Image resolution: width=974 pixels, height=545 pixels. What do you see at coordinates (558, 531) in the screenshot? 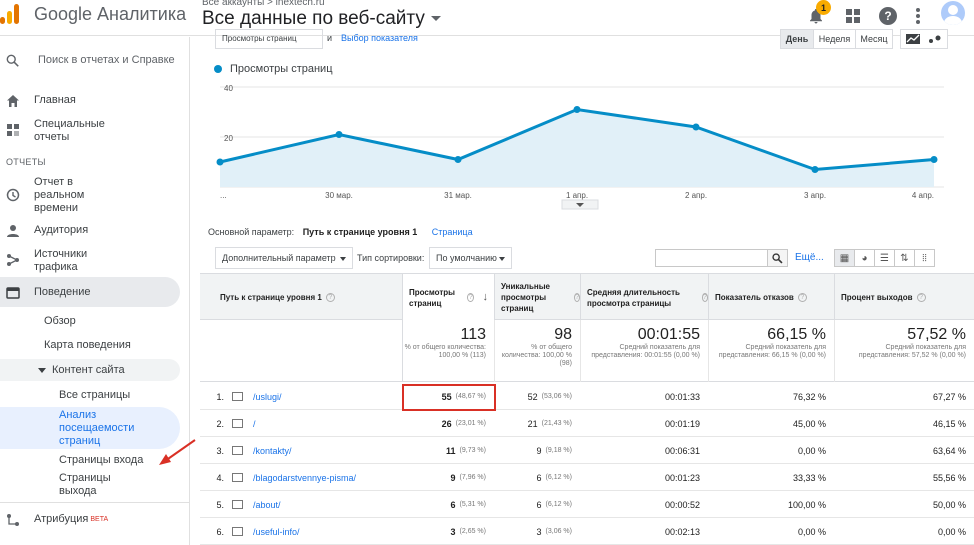
I see `row-unique-pct: (3,06 %)` at bounding box center [558, 531].